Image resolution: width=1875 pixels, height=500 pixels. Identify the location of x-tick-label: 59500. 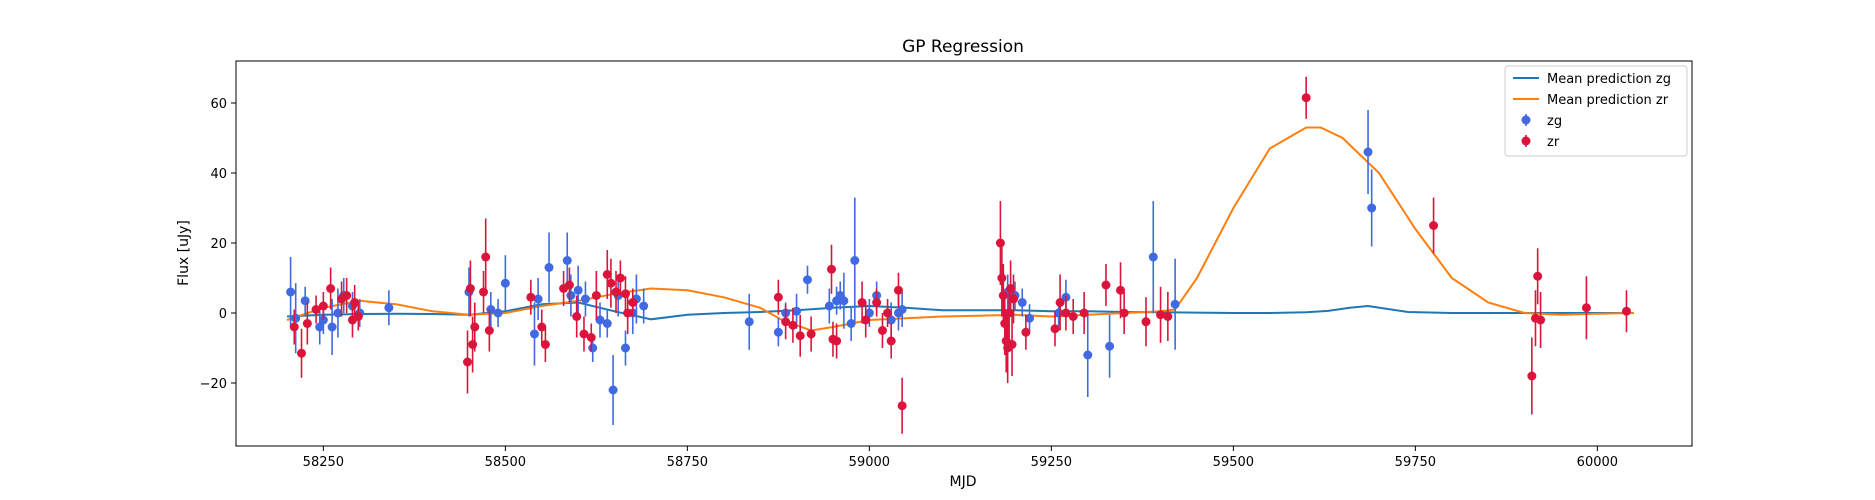
(1233, 462).